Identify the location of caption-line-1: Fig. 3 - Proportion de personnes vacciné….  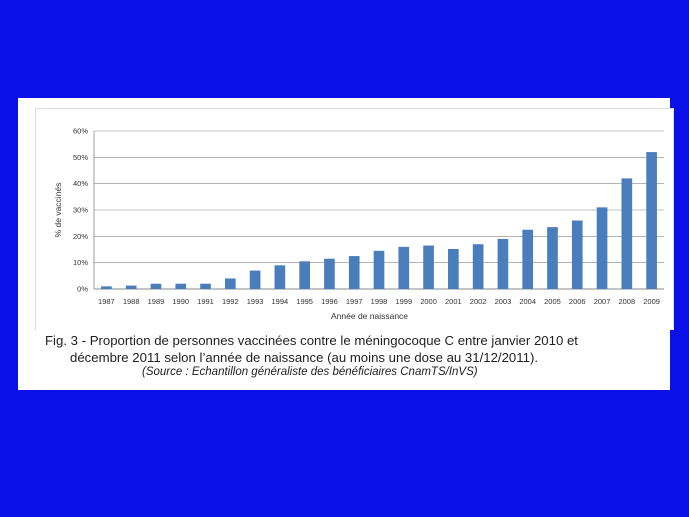
(311, 340).